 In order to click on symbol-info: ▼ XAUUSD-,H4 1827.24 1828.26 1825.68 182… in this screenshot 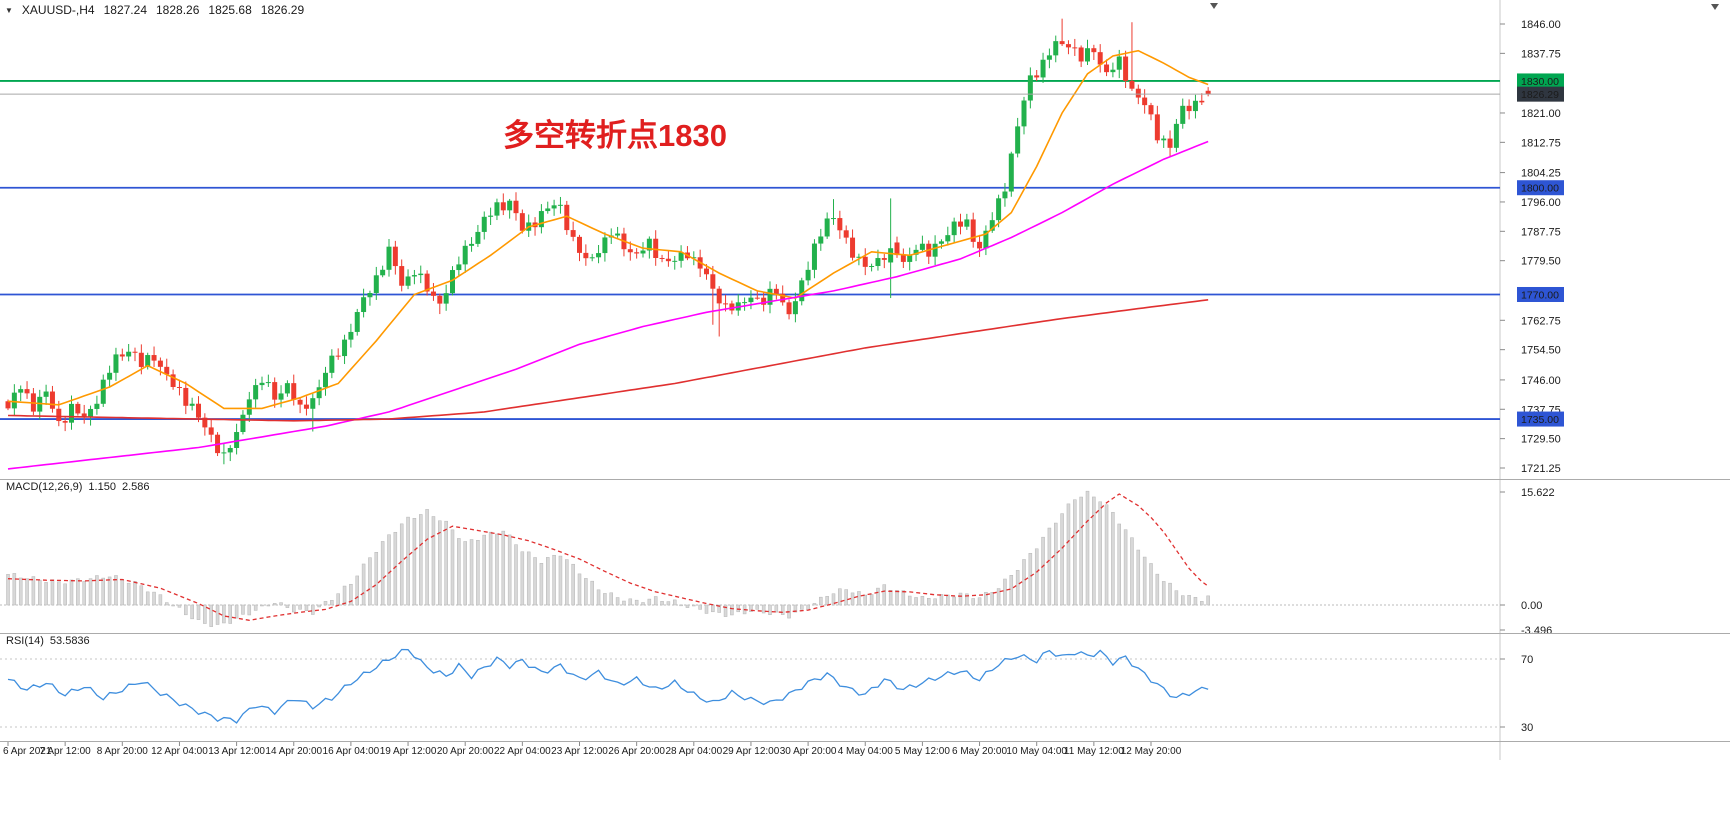, I will do `click(154, 10)`.